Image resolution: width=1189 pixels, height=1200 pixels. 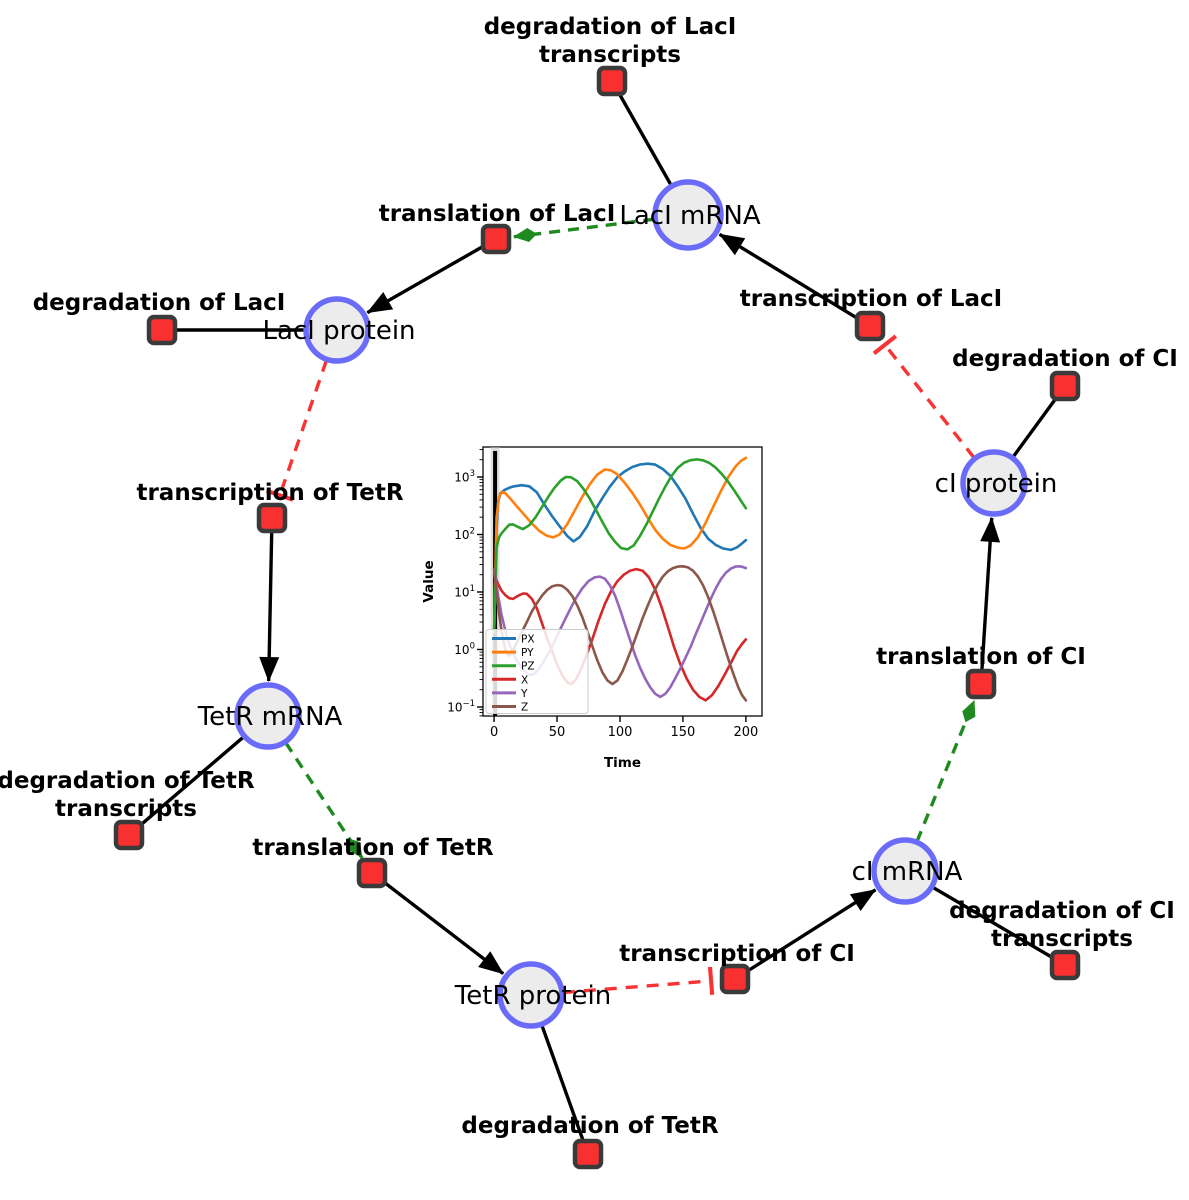 What do you see at coordinates (497, 214) in the screenshot?
I see `reaction-label-tl-laci: translation of LacI` at bounding box center [497, 214].